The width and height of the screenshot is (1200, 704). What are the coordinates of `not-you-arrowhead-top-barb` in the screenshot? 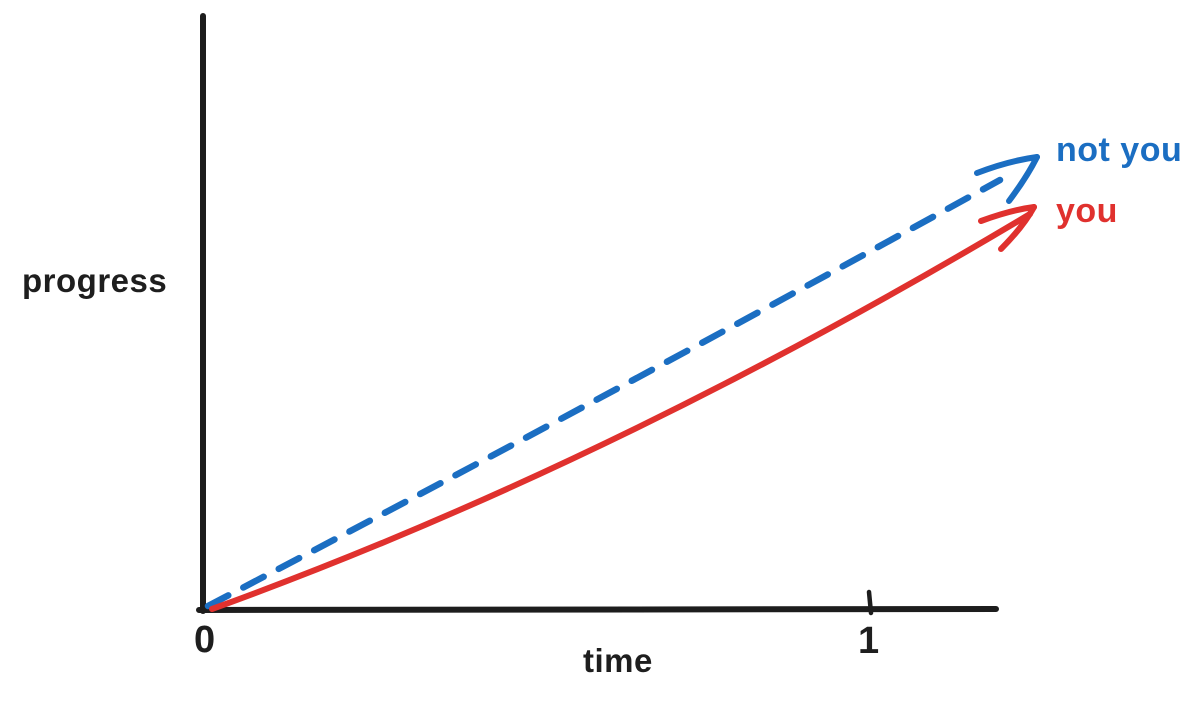 It's located at (1007, 165).